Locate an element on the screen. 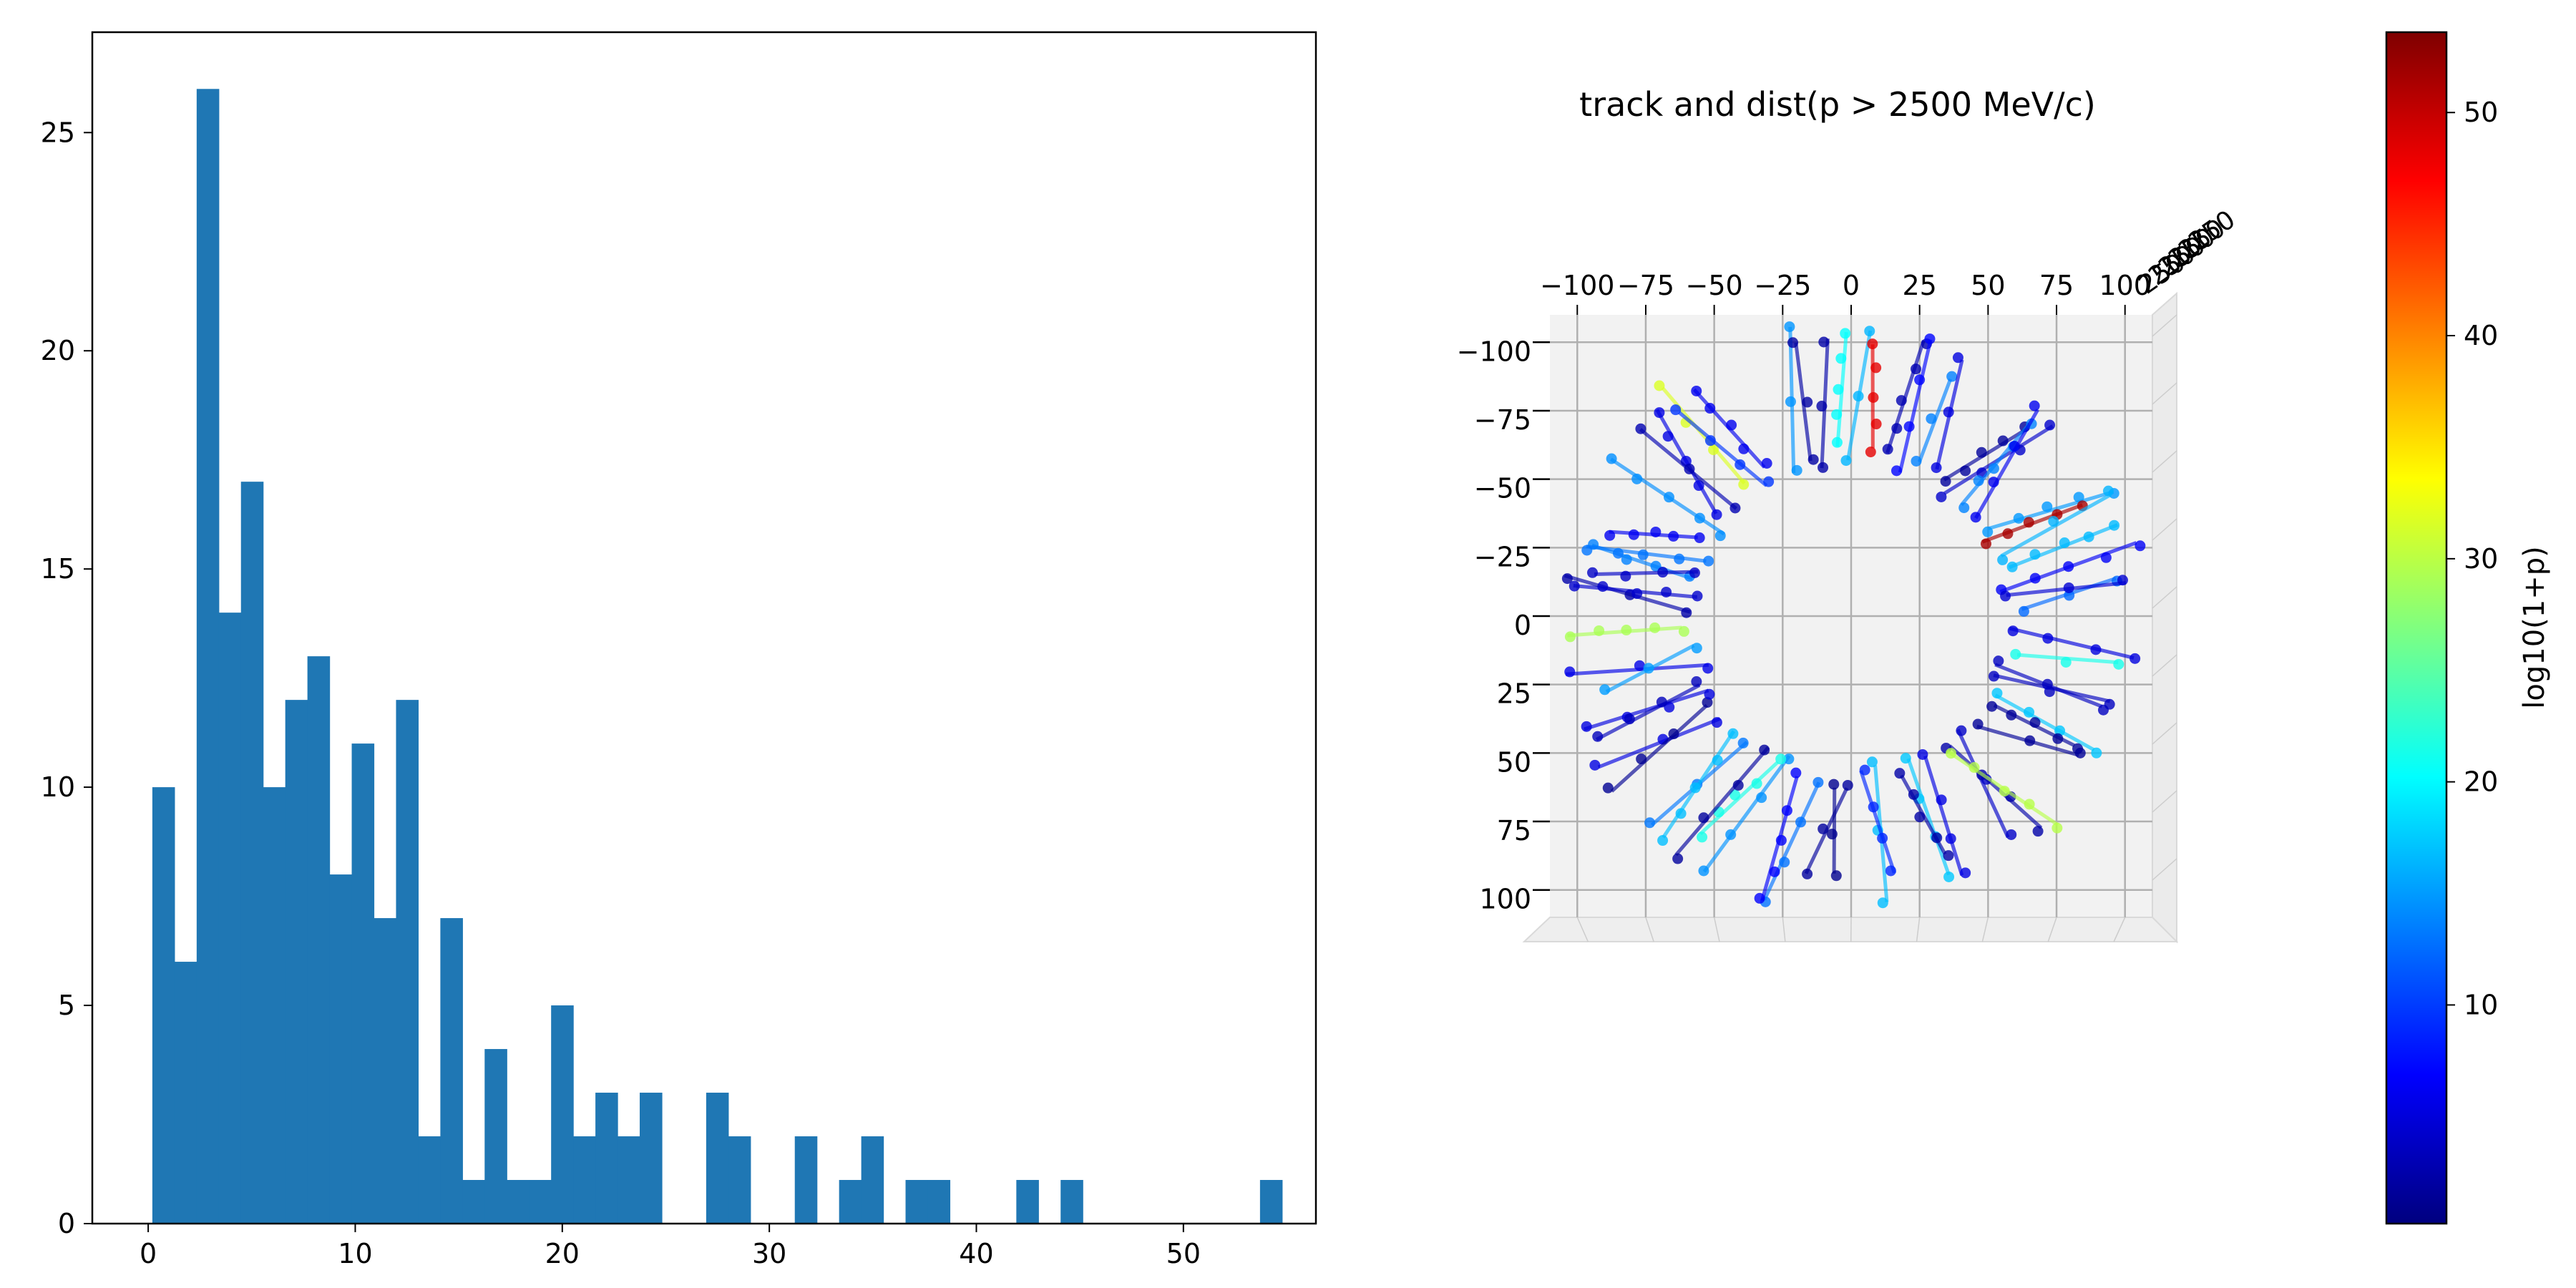  scatter3d-bottom-pane is located at coordinates (1850, 929).